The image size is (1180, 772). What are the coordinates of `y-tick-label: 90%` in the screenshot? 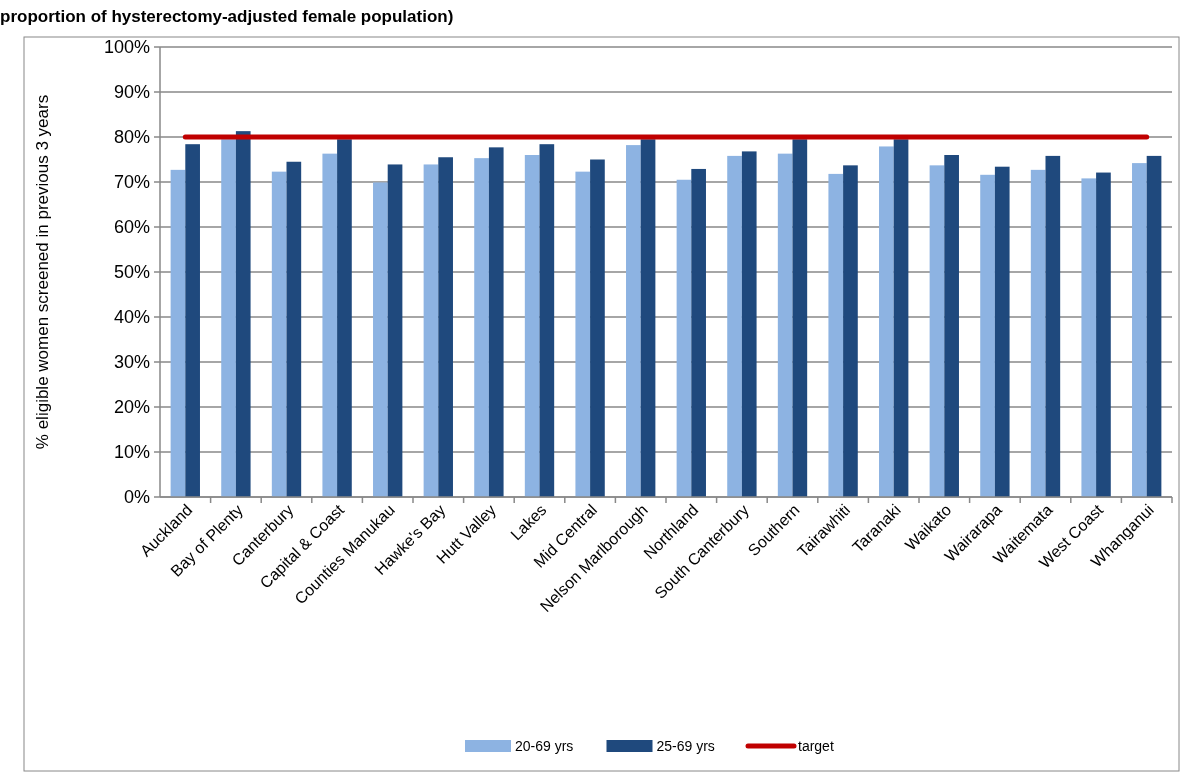 It's located at (131, 92).